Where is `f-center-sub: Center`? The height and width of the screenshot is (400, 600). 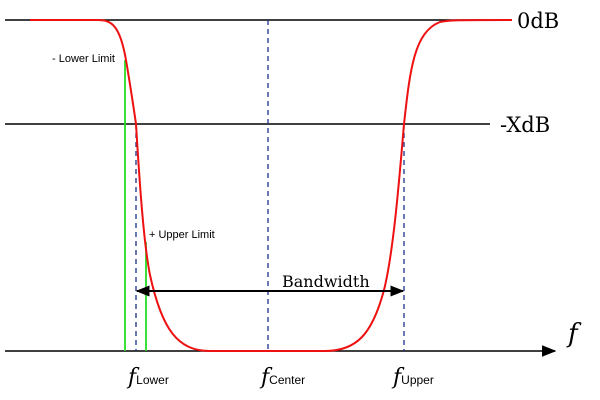
f-center-sub: Center is located at coordinates (287, 380).